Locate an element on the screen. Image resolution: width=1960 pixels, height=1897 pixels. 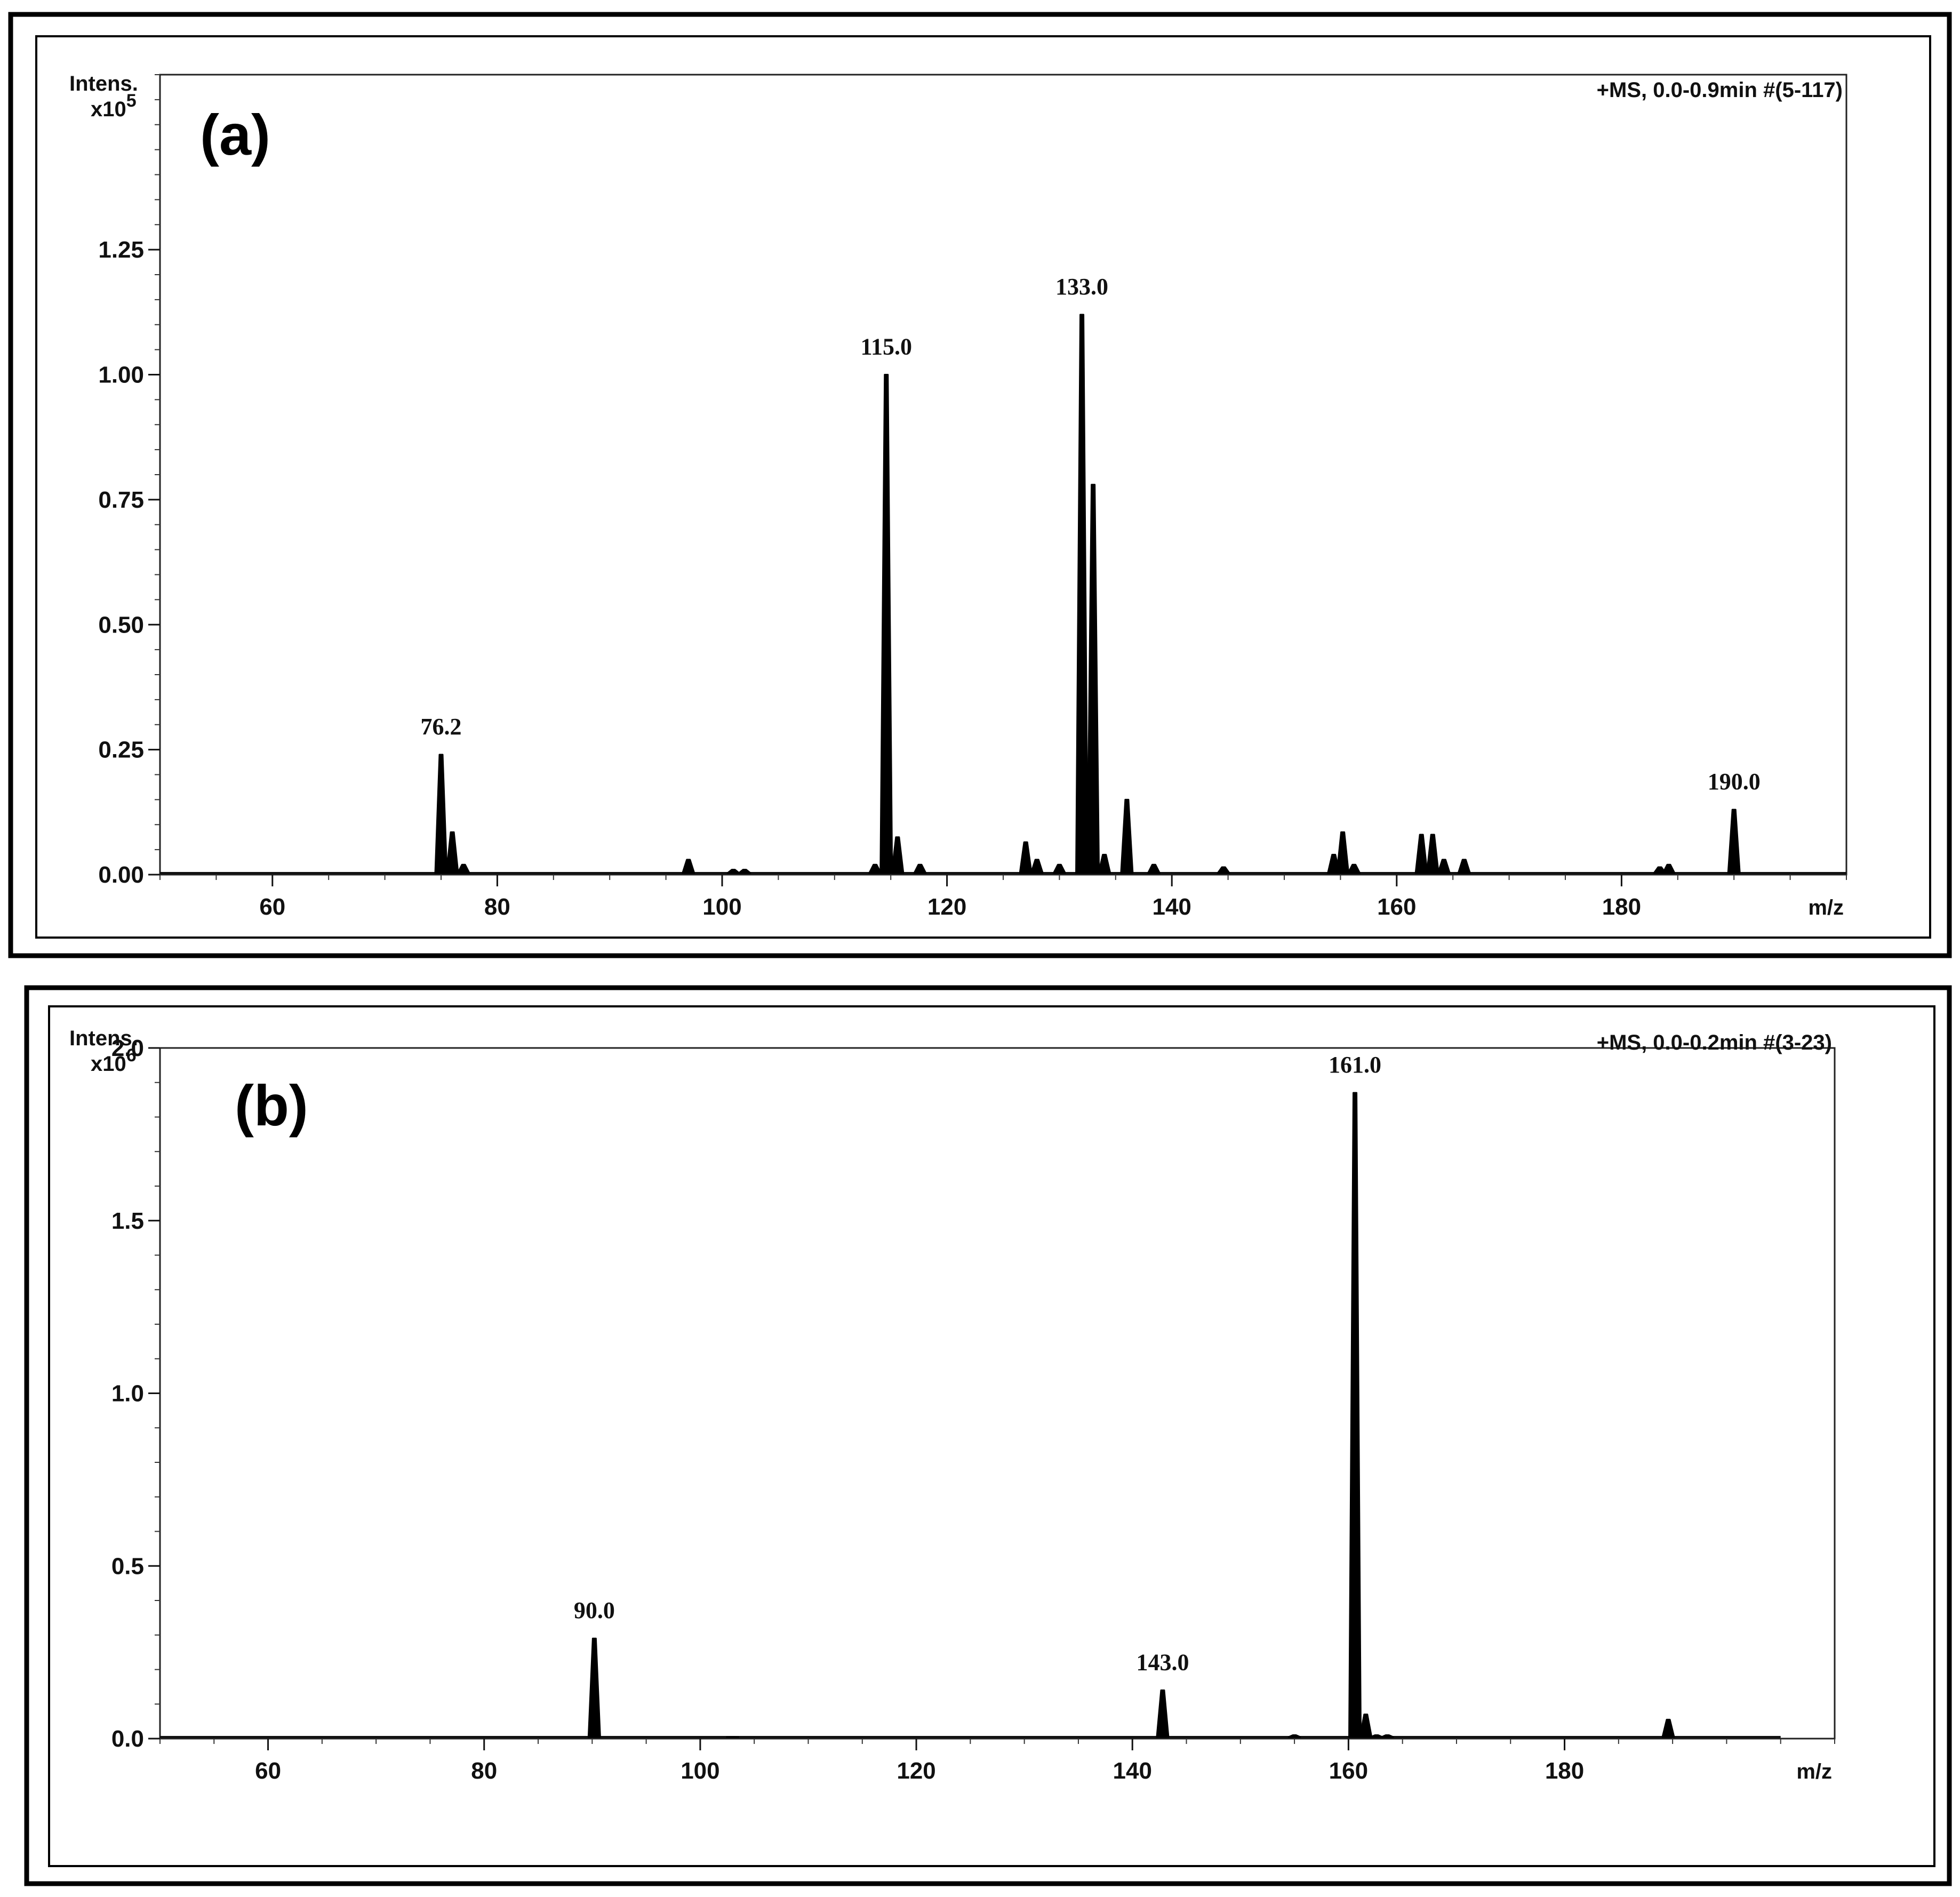
peak-label: 76.2 is located at coordinates (441, 727).